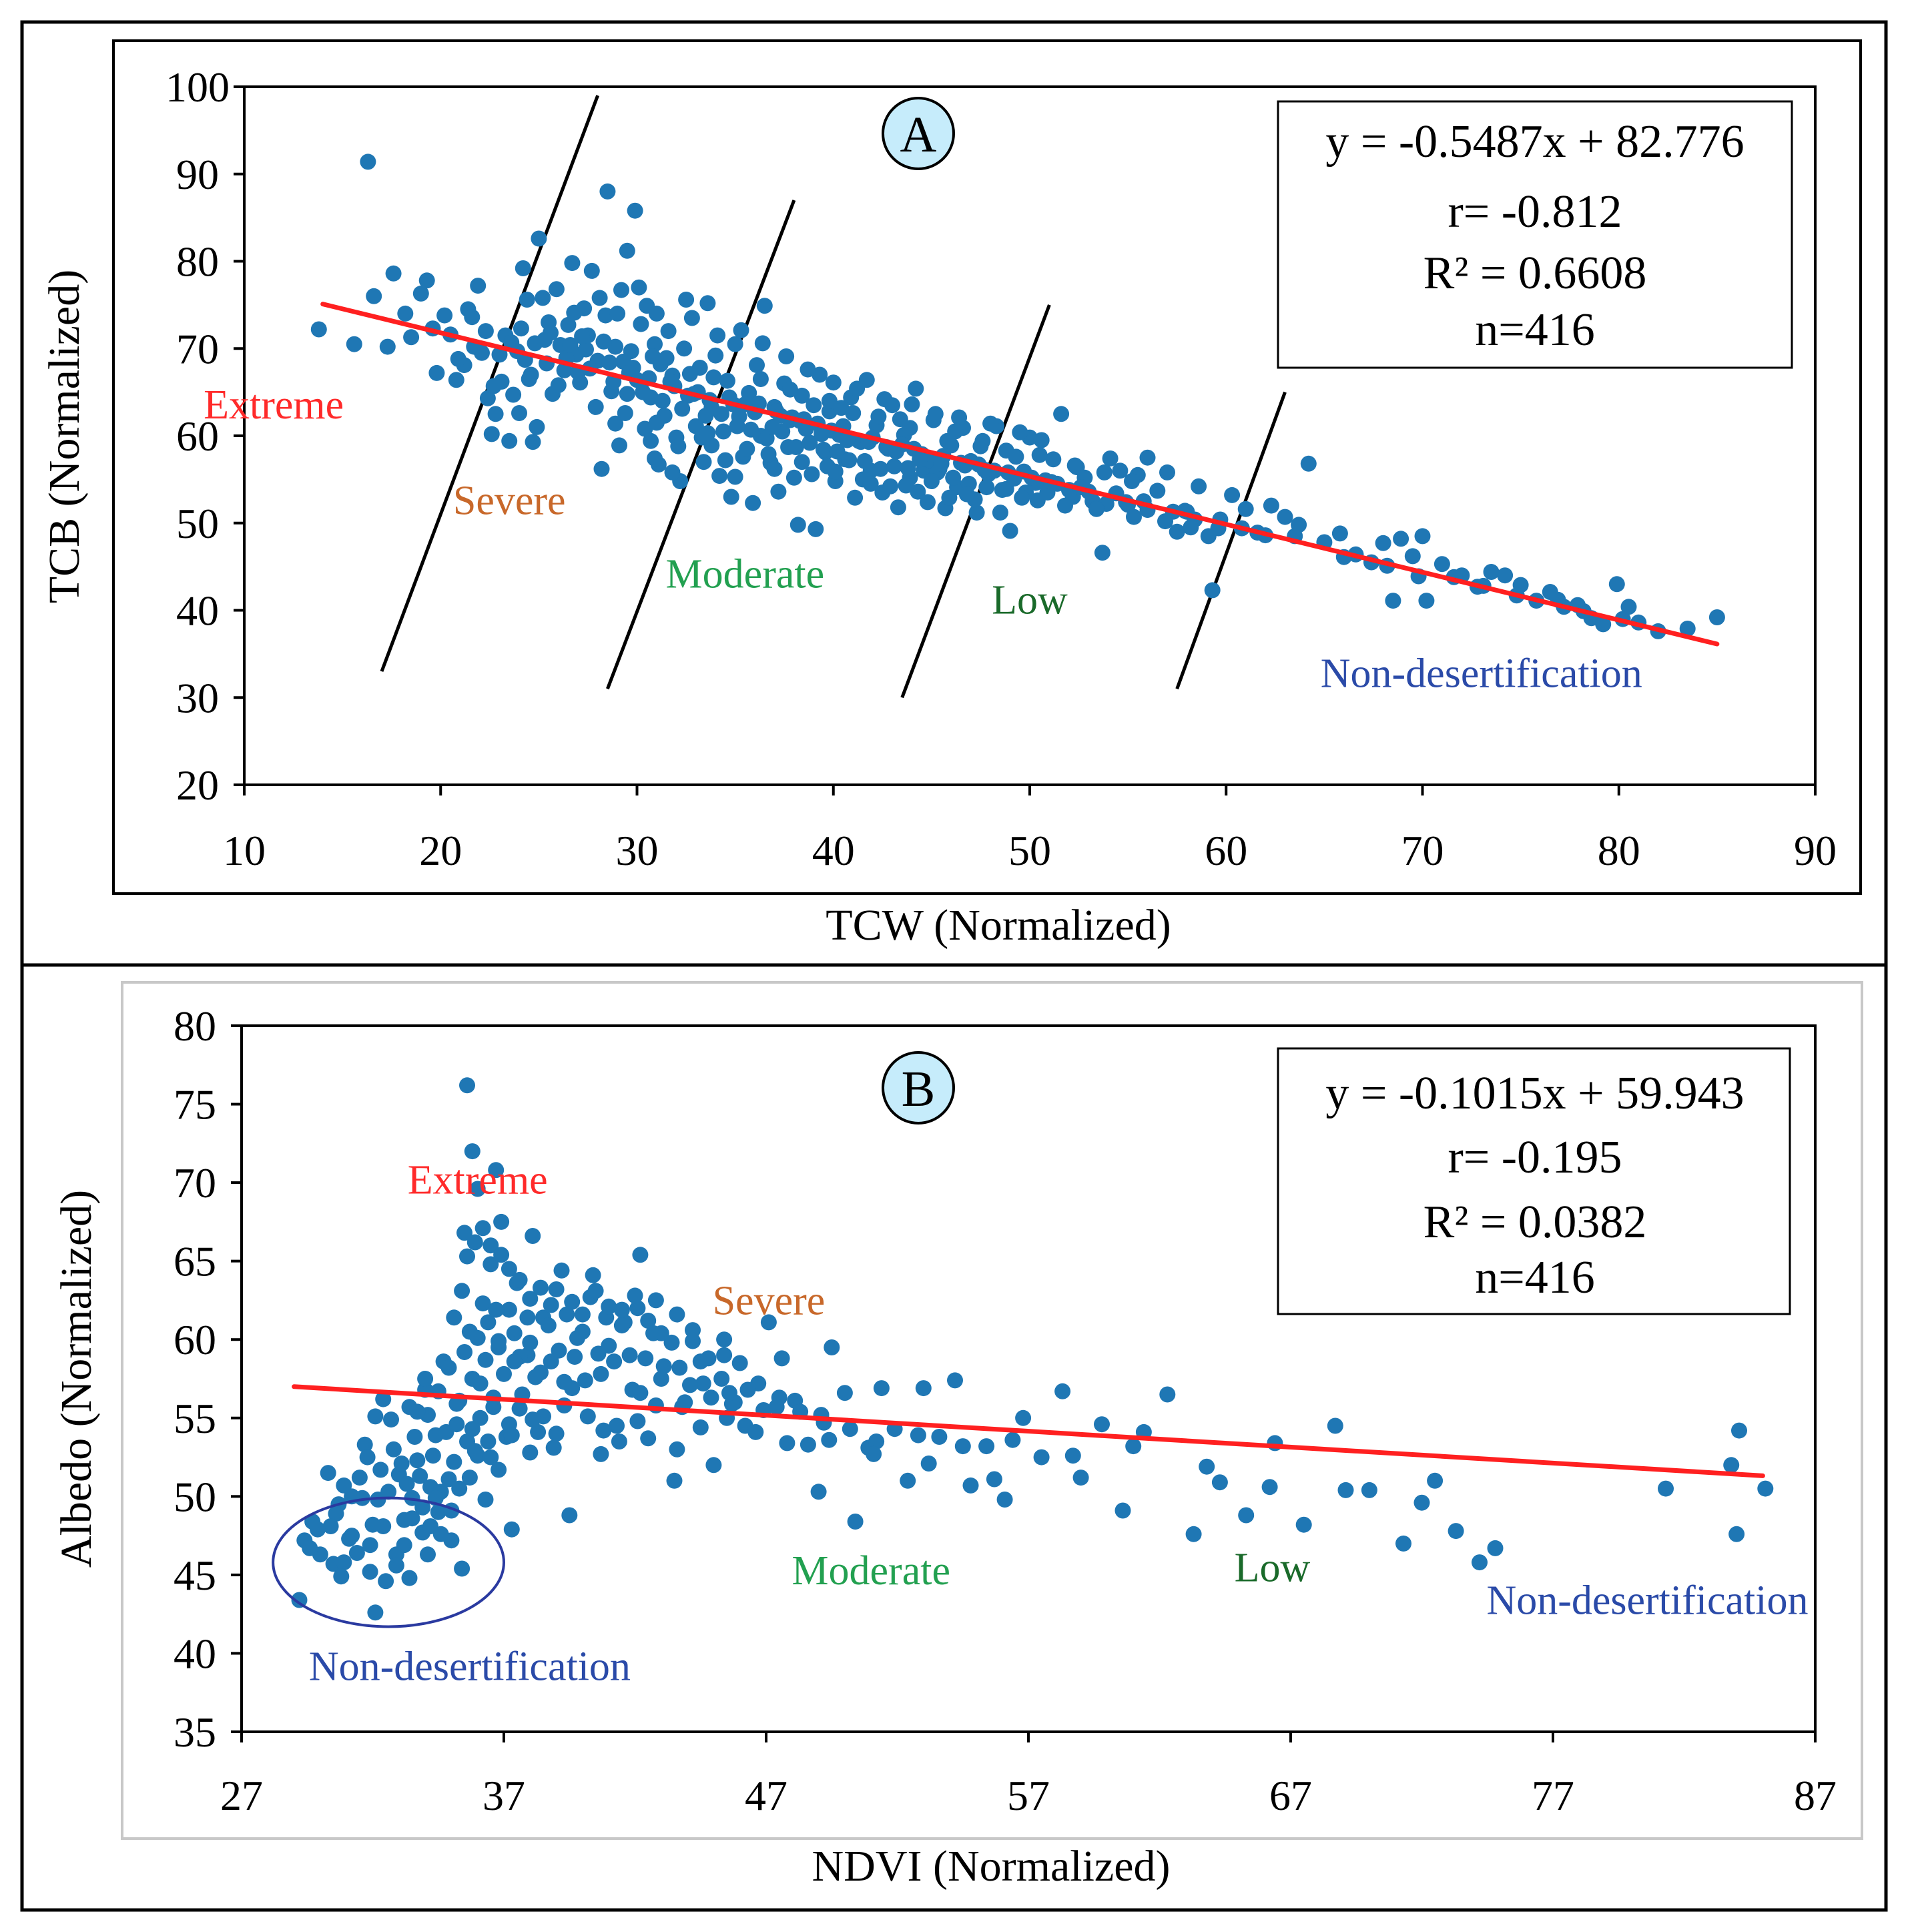 This screenshot has width=1908, height=1932. What do you see at coordinates (870, 1571) in the screenshot?
I see `panel-b-zone-label: Moderate` at bounding box center [870, 1571].